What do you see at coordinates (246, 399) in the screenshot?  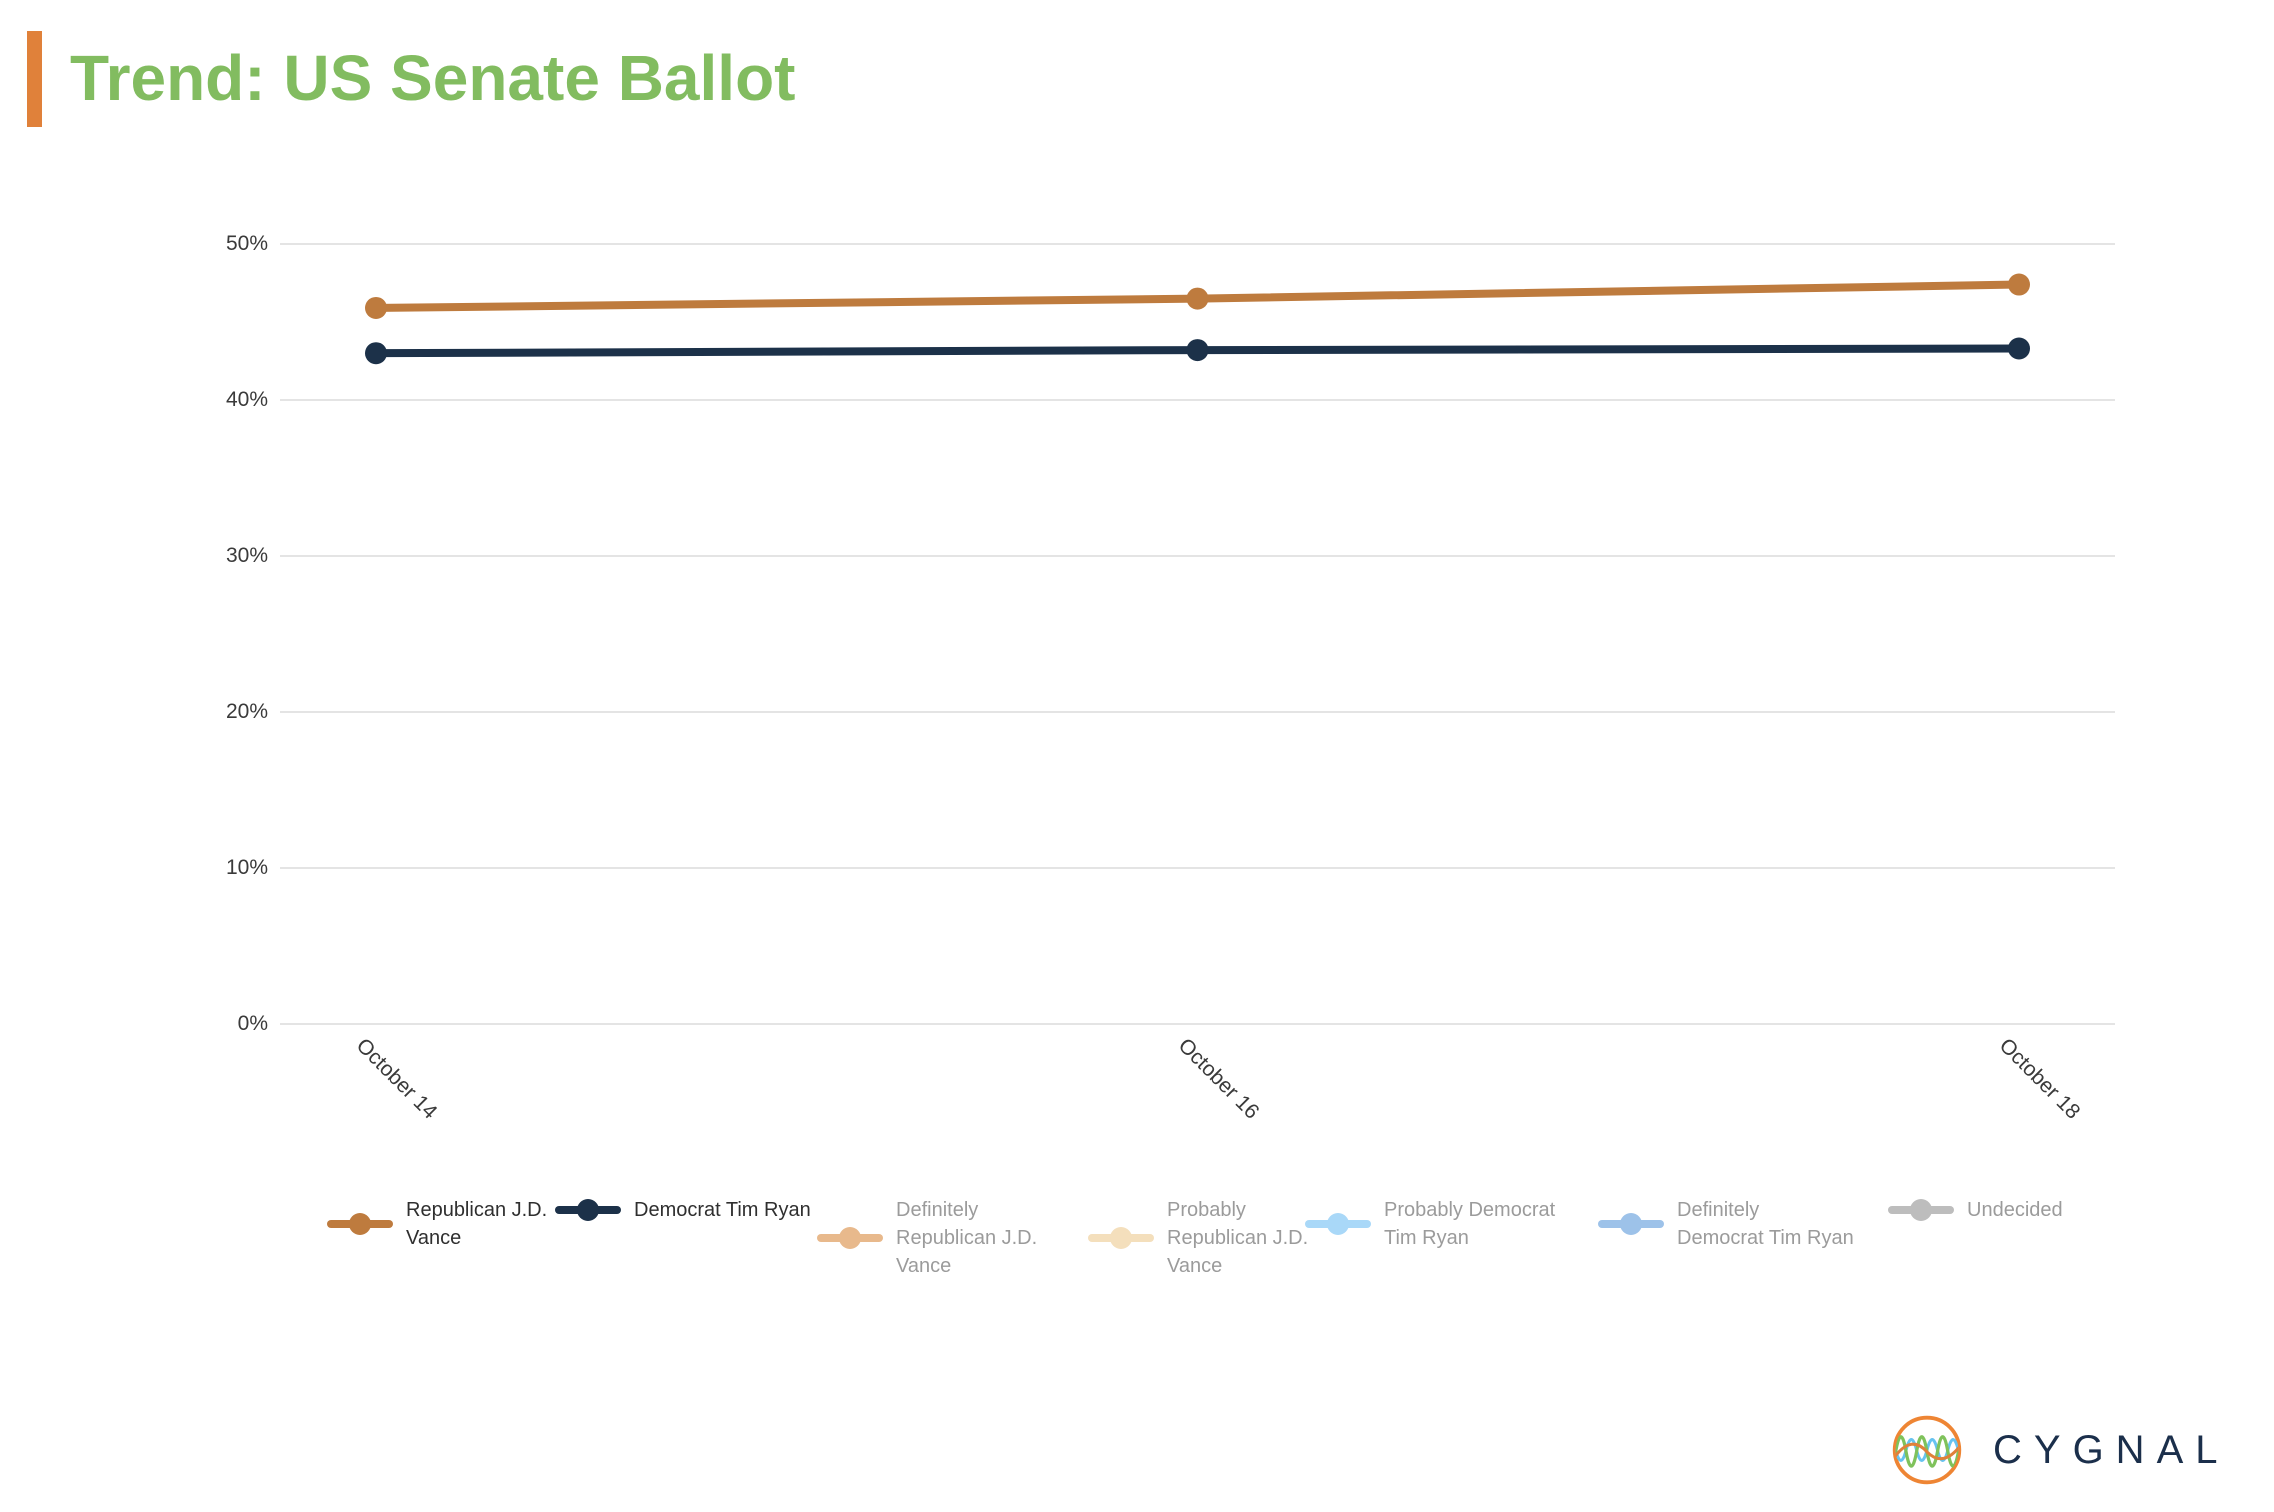 I see `y-tick-label-40: 40%` at bounding box center [246, 399].